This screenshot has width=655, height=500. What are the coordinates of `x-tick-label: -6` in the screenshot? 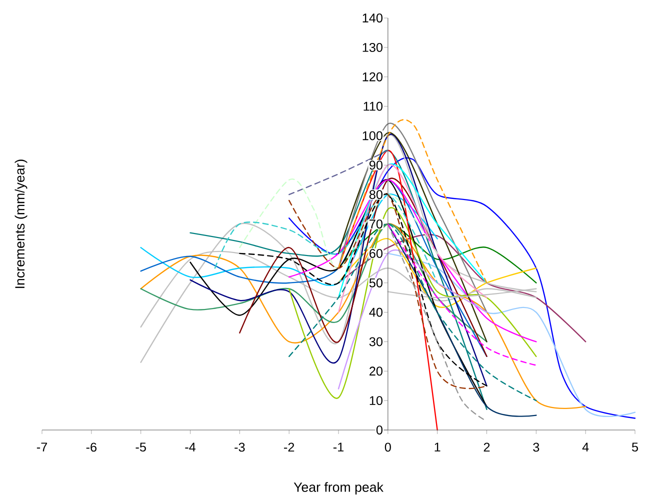 It's located at (91, 447).